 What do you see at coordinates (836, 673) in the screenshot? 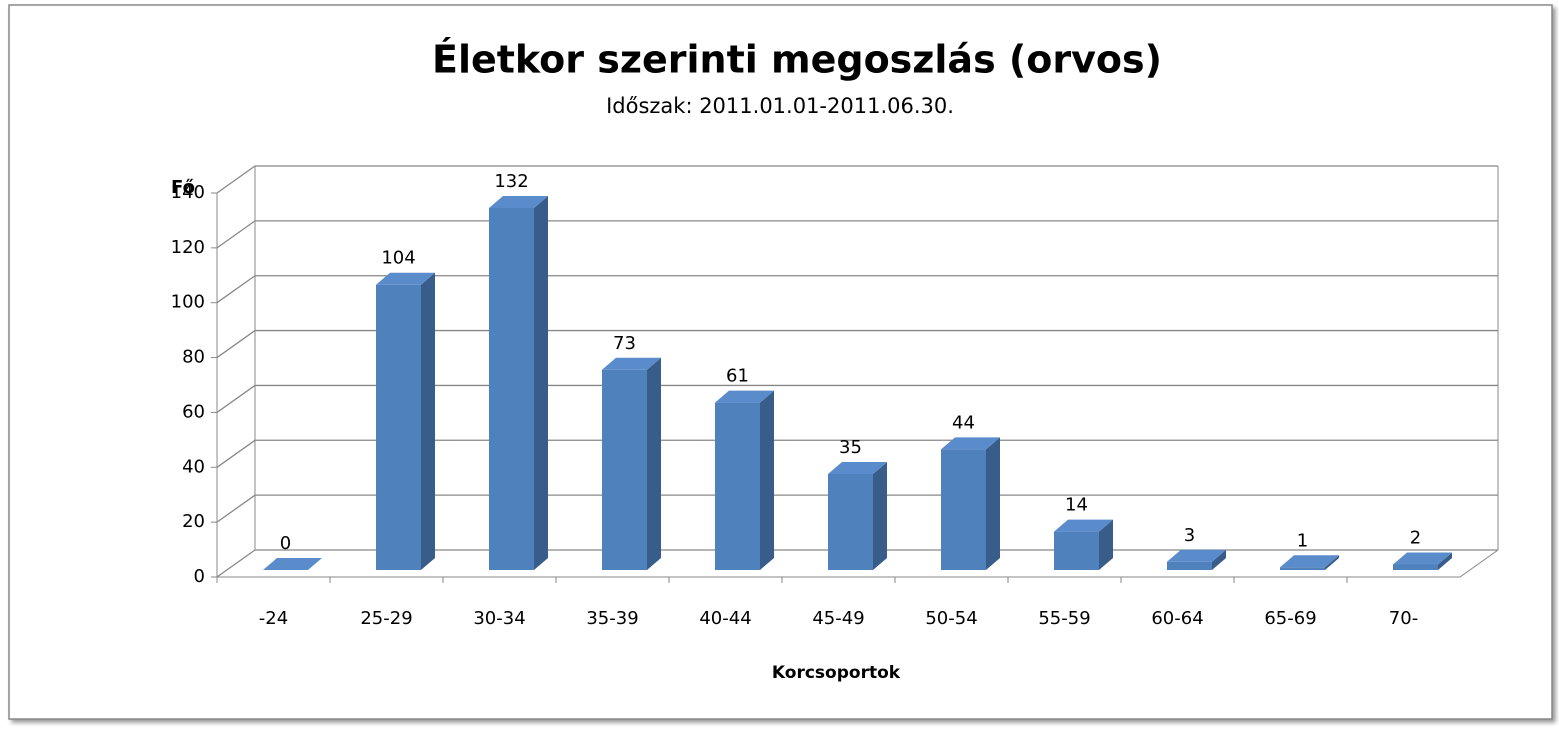
I see `x-axis-label: Korcsoportok` at bounding box center [836, 673].